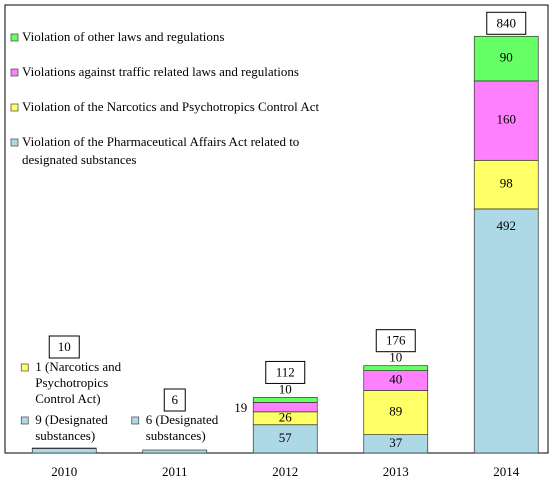  What do you see at coordinates (123, 36) in the screenshot?
I see `legend-label: Violation of other laws and regulations` at bounding box center [123, 36].